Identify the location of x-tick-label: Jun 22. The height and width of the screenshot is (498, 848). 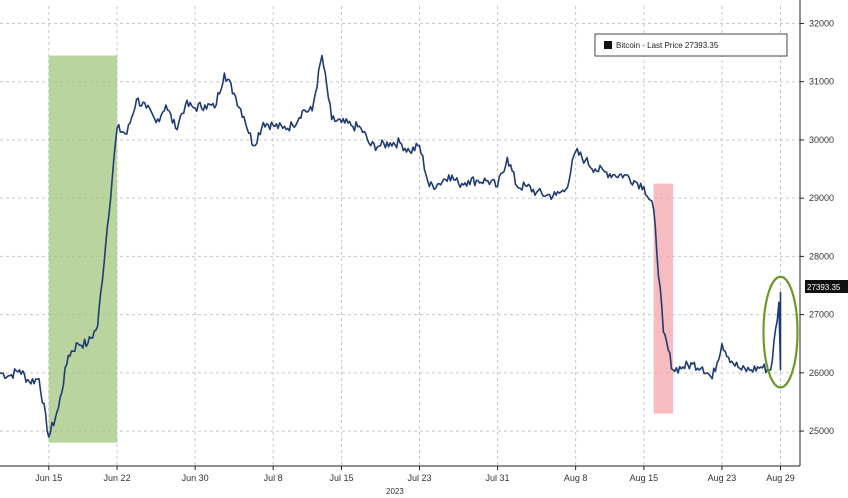
(117, 478).